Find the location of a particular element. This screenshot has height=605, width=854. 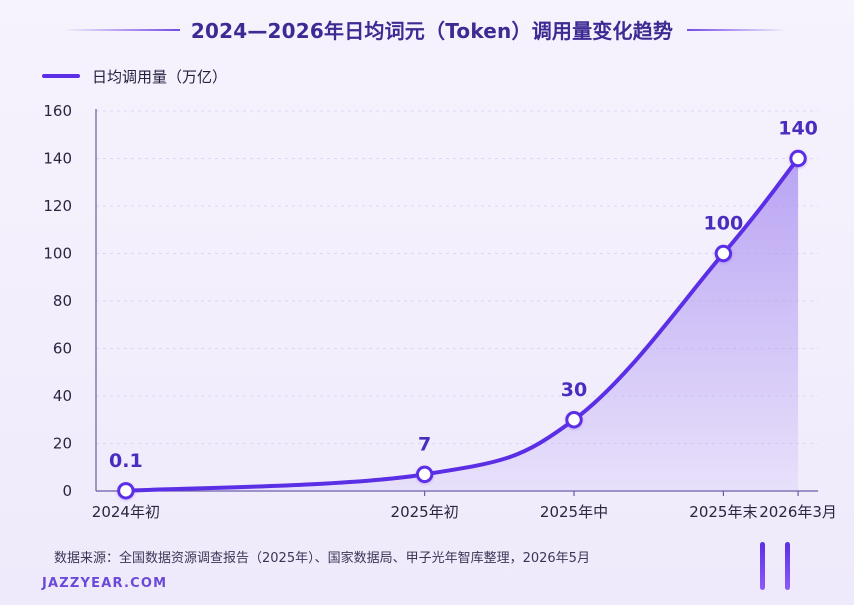

y-tick-label: 140 is located at coordinates (57, 159).